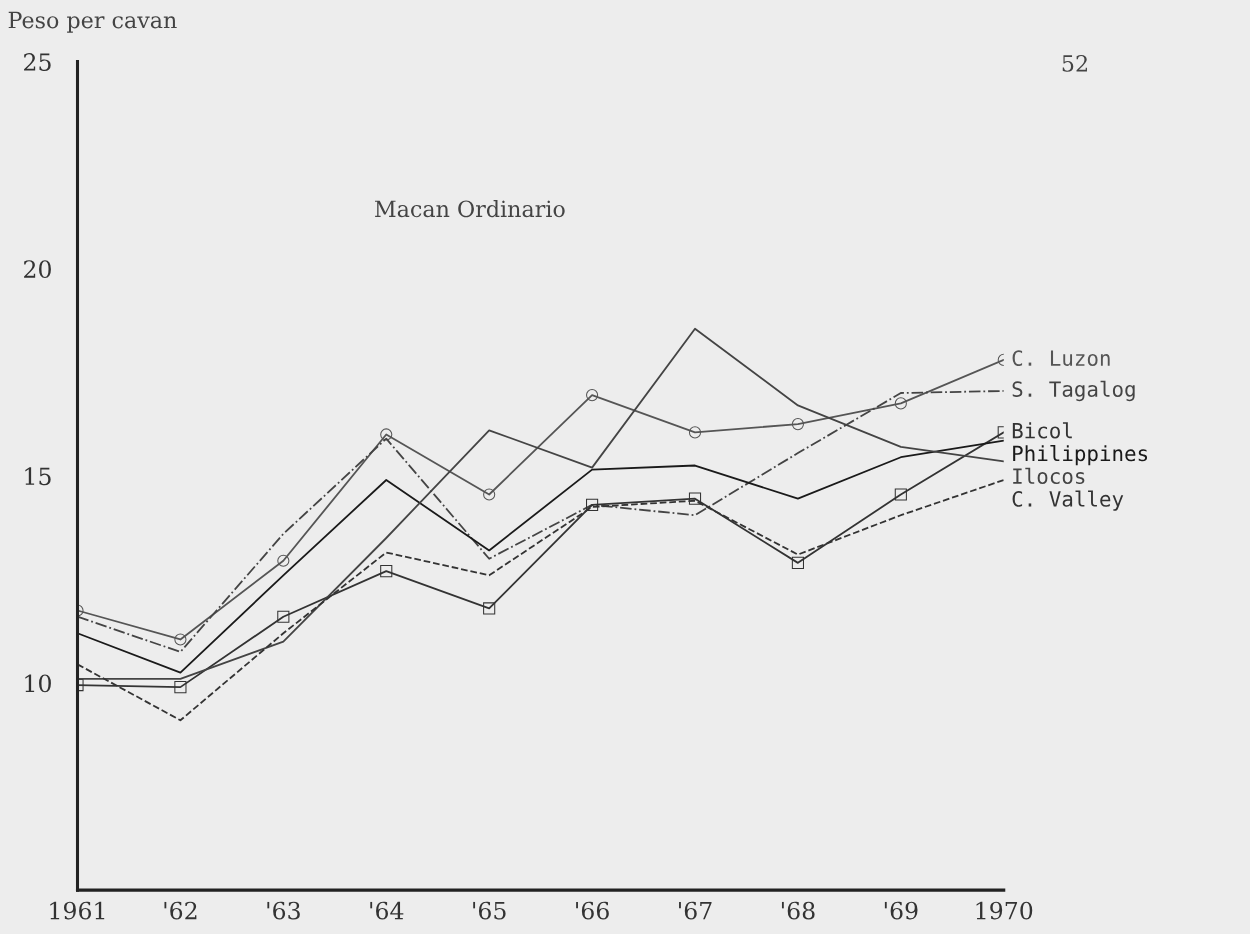  What do you see at coordinates (37, 62) in the screenshot?
I see `y-tick-label: 25` at bounding box center [37, 62].